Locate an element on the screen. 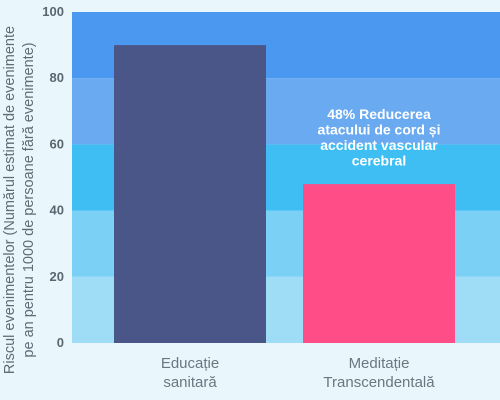 The height and width of the screenshot is (400, 500). y-tick-label: 0 is located at coordinates (60, 342).